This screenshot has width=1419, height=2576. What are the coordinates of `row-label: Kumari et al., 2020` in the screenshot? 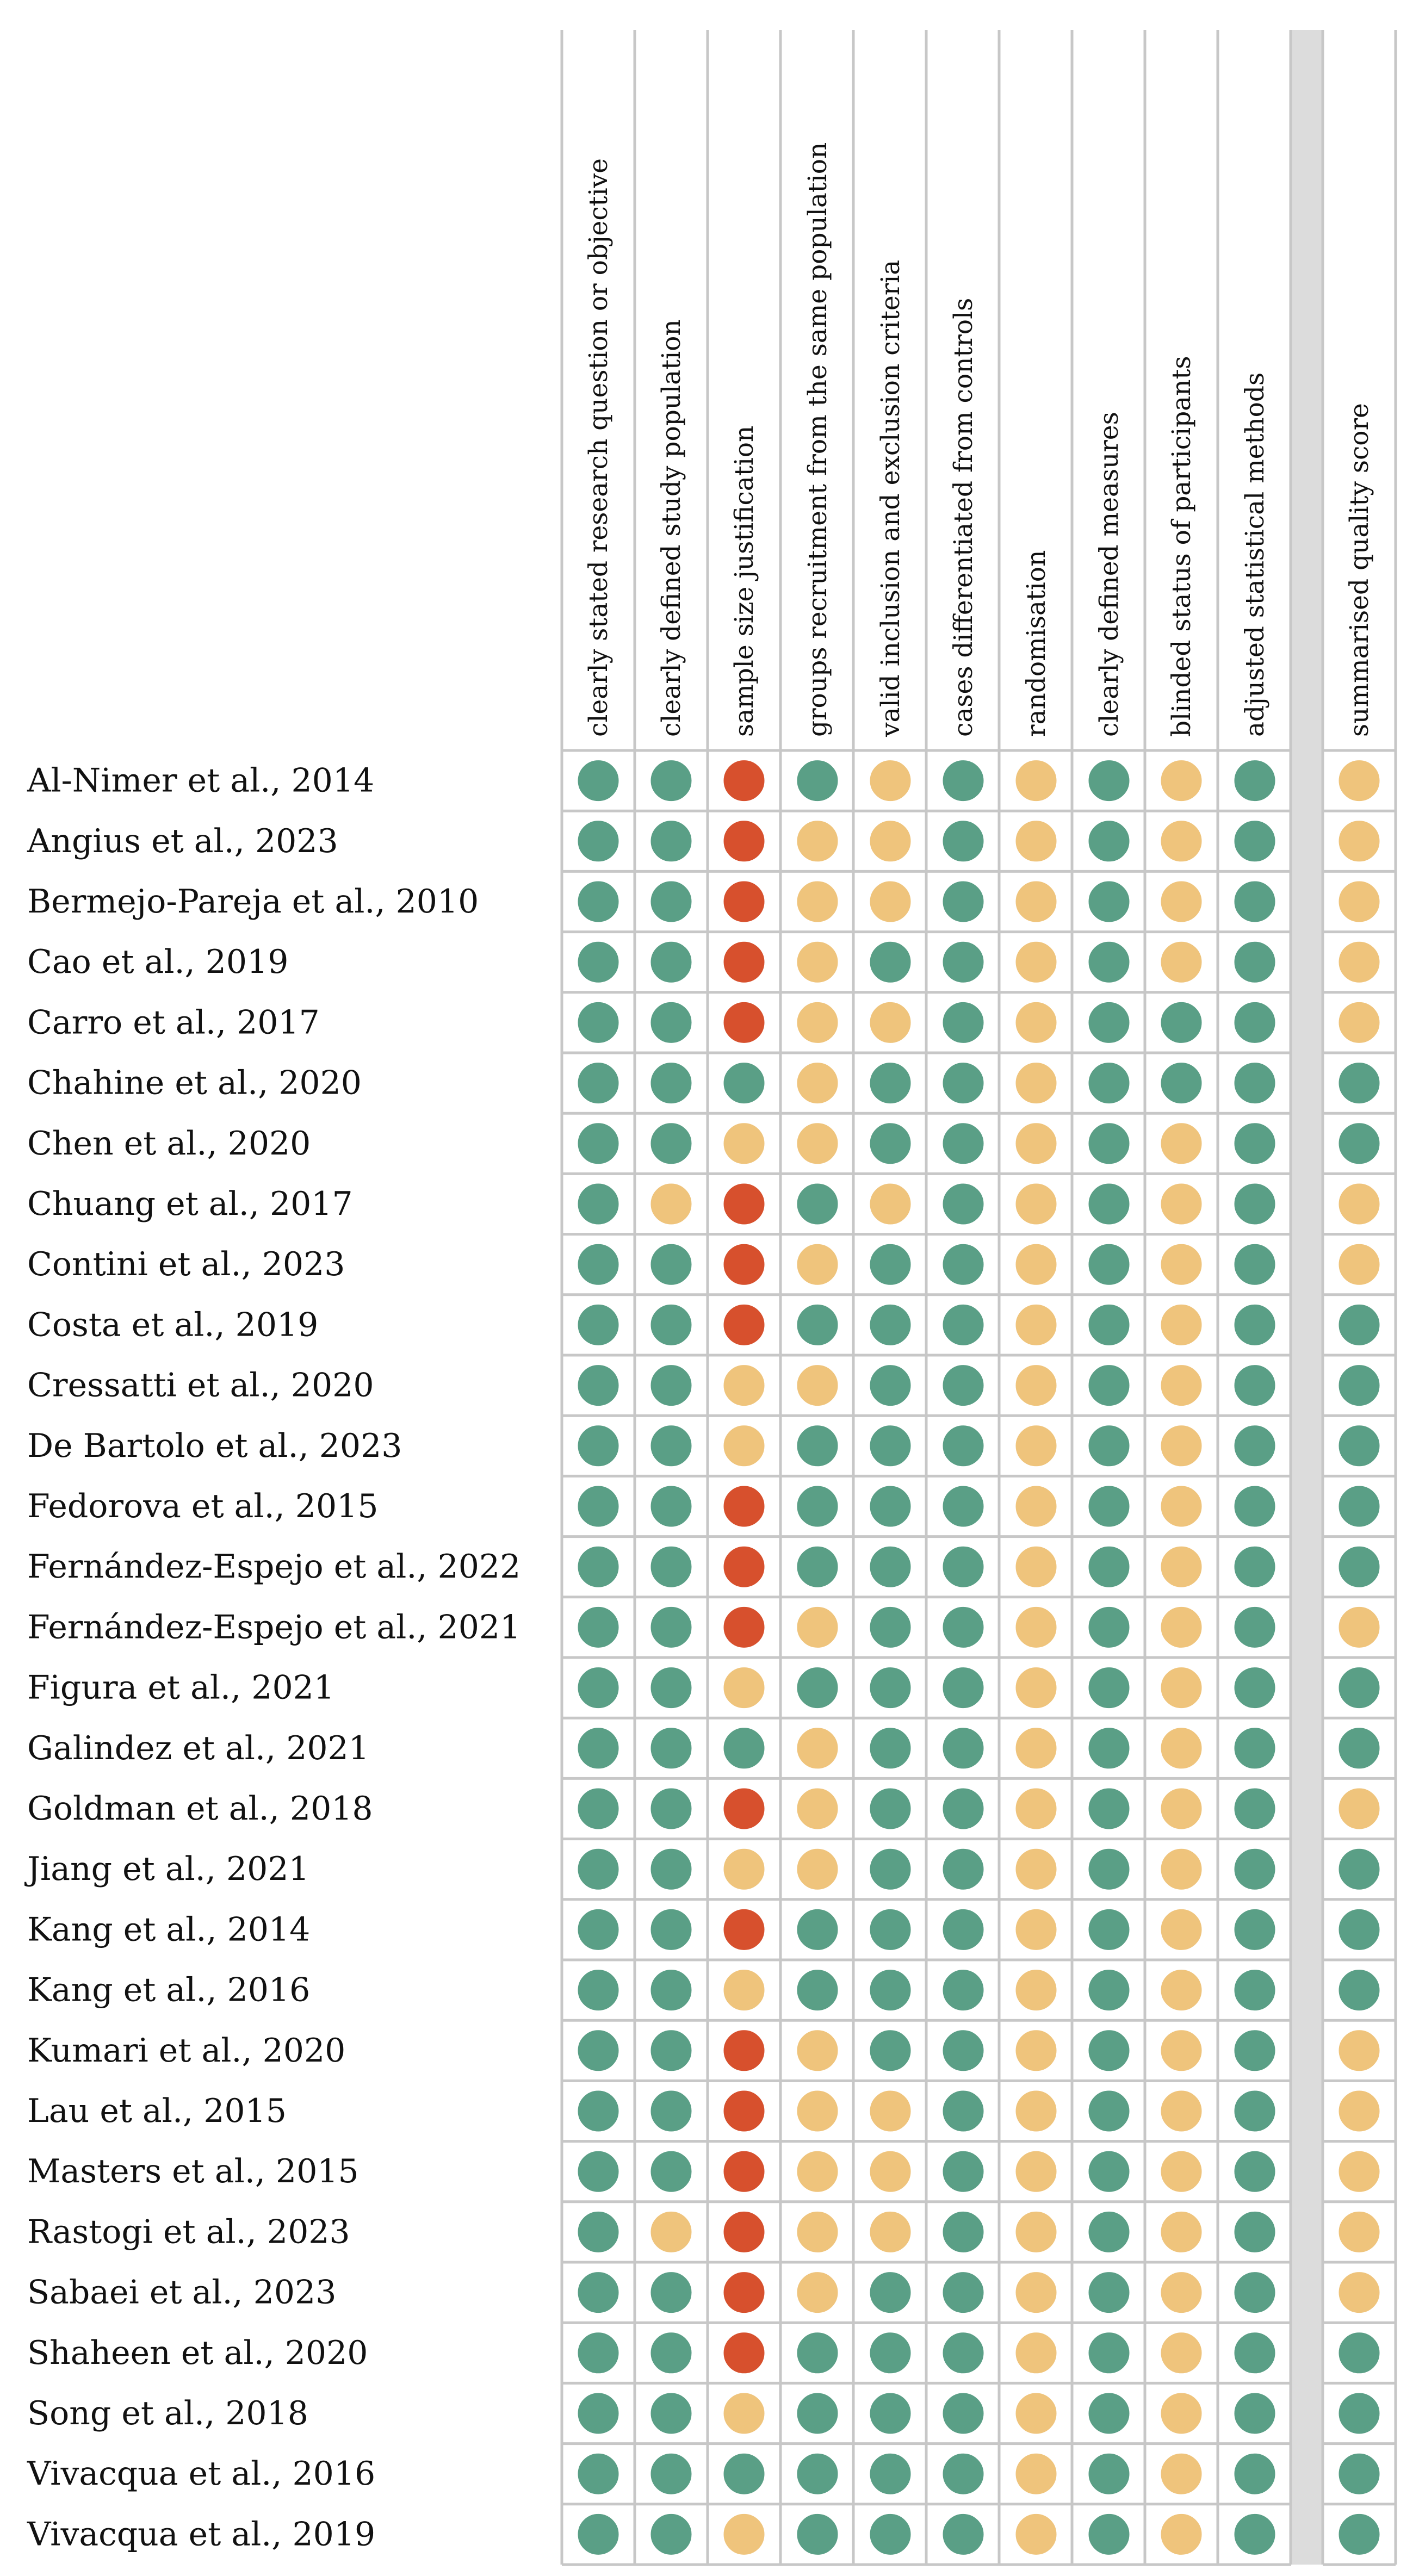 It's located at (186, 2051).